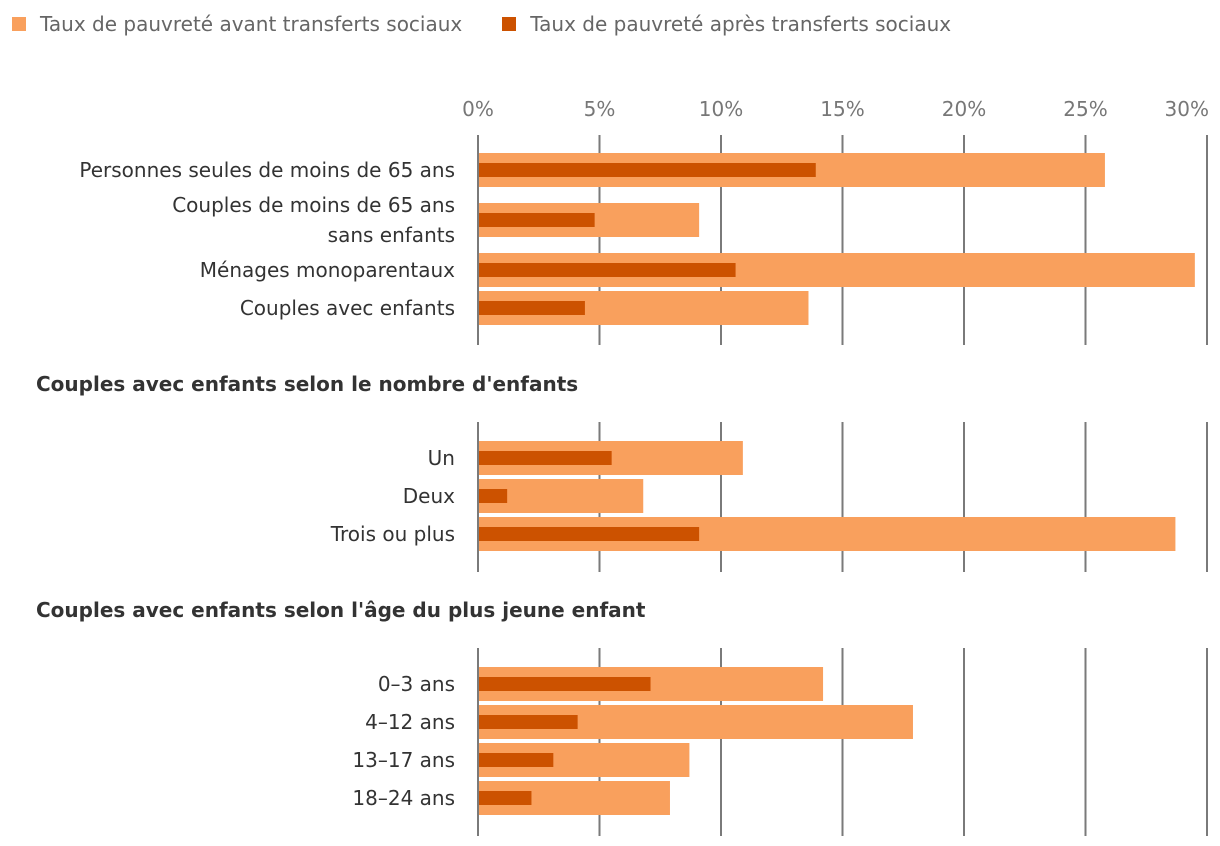  What do you see at coordinates (267, 170) in the screenshot?
I see `category-label: Personnes seules de moins de 65 ans` at bounding box center [267, 170].